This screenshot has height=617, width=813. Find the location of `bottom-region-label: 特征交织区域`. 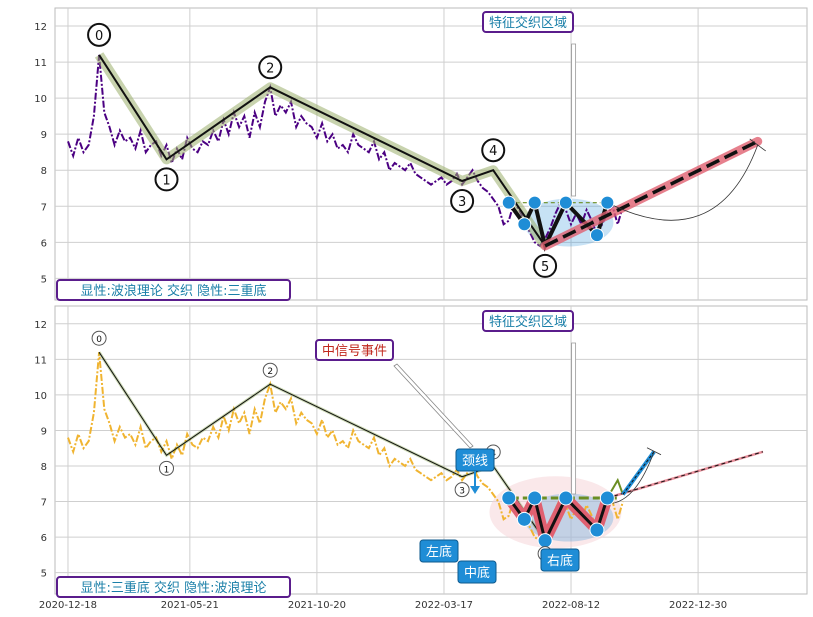

bottom-region-label: 特征交织区域 is located at coordinates (528, 322).